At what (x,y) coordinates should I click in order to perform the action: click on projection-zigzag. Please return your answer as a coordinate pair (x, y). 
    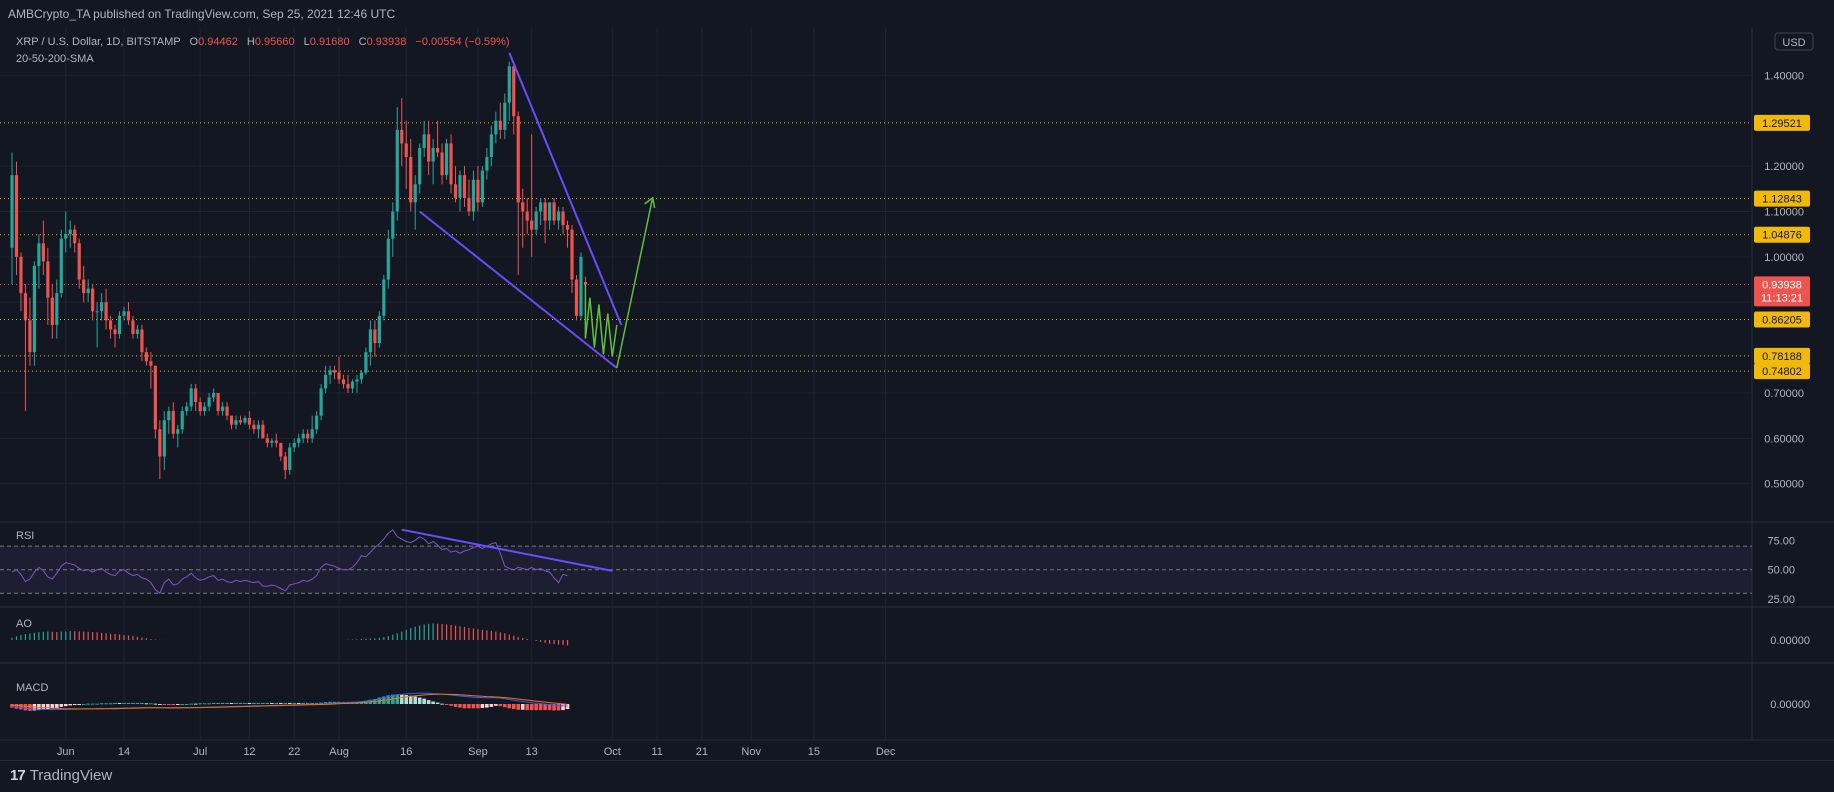
    Looking at the image, I should click on (601, 320).